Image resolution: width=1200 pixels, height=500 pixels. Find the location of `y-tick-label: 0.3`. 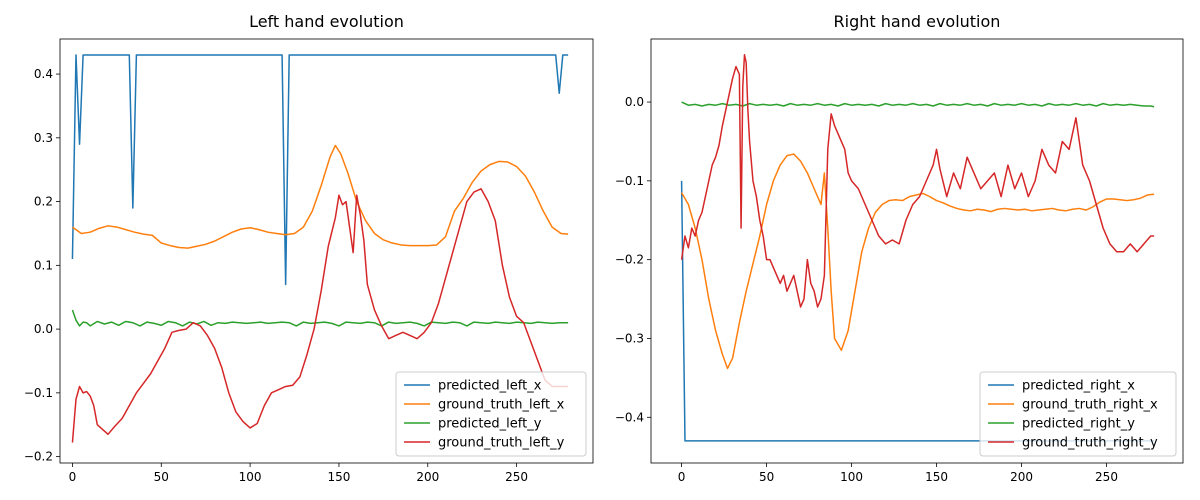

y-tick-label: 0.3 is located at coordinates (43, 138).